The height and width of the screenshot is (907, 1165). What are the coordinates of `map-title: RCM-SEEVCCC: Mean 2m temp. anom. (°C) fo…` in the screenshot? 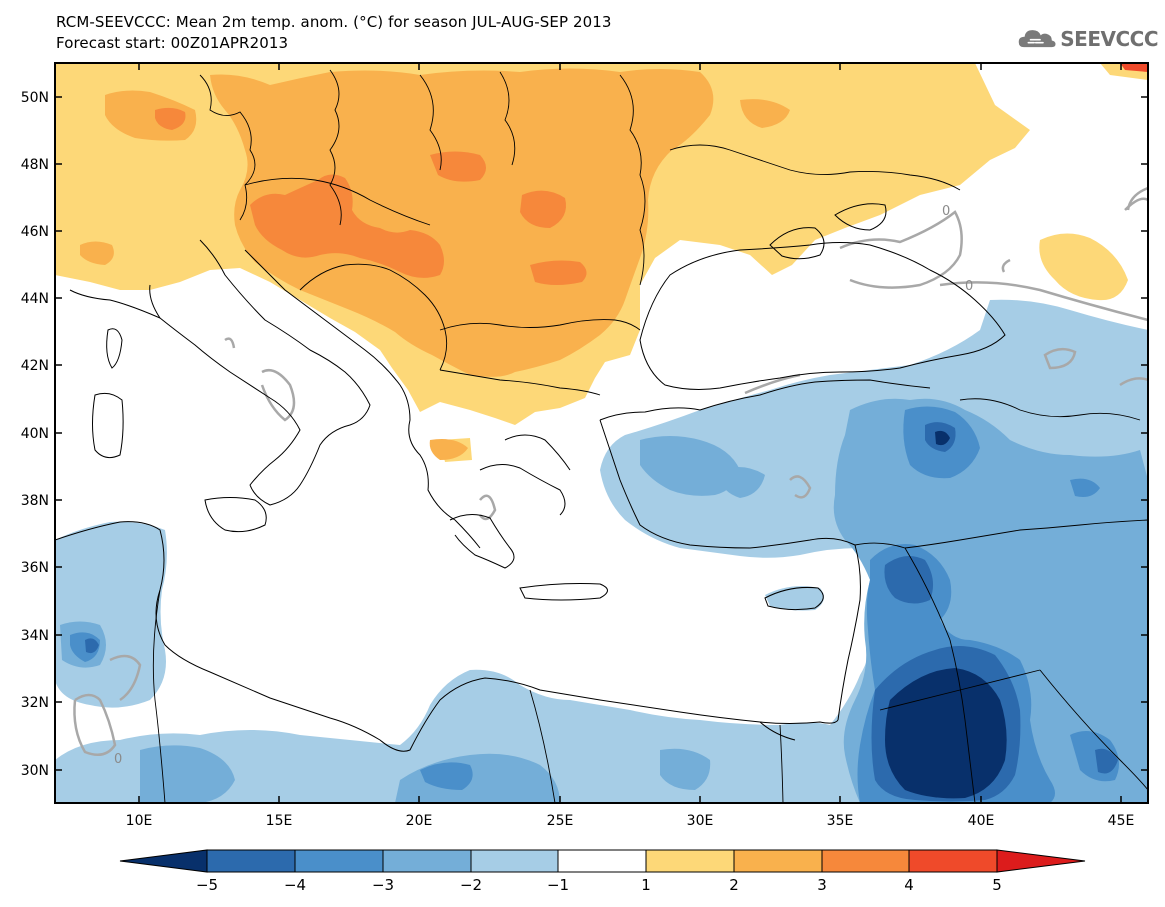 It's located at (334, 33).